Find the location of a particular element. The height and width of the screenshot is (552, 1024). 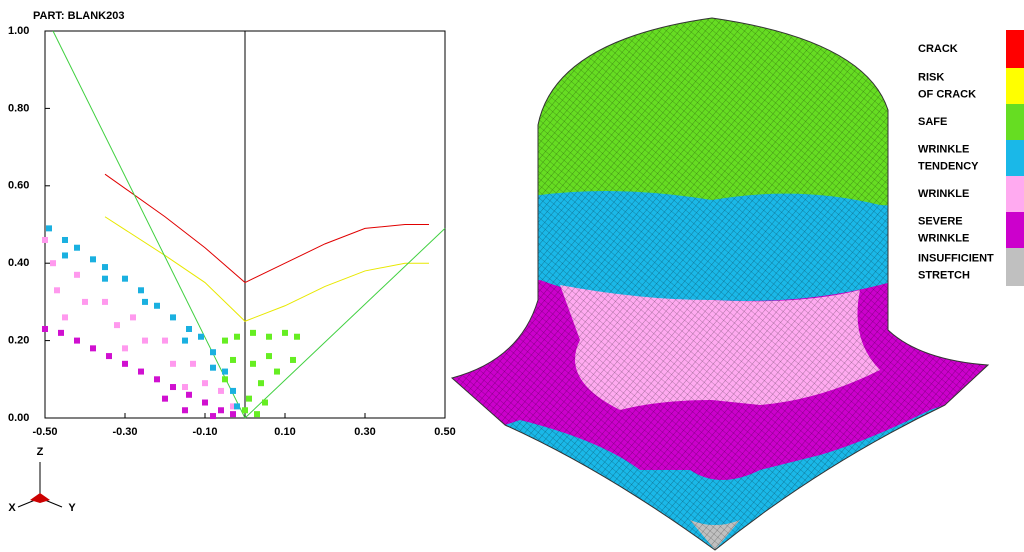

x-tick-label: 0.10 is located at coordinates (284, 432).